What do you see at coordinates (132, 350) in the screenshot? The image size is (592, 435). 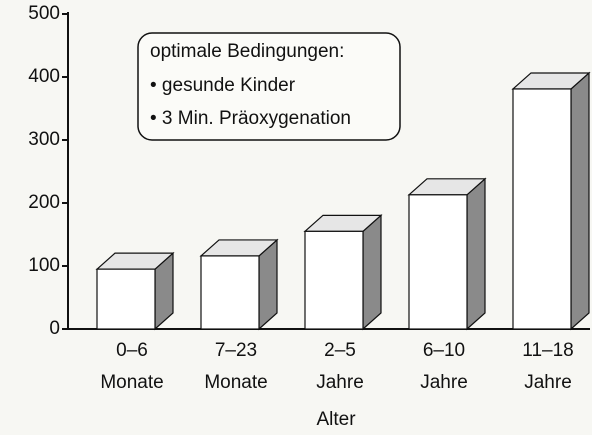 I see `x-tick-label: 0–6` at bounding box center [132, 350].